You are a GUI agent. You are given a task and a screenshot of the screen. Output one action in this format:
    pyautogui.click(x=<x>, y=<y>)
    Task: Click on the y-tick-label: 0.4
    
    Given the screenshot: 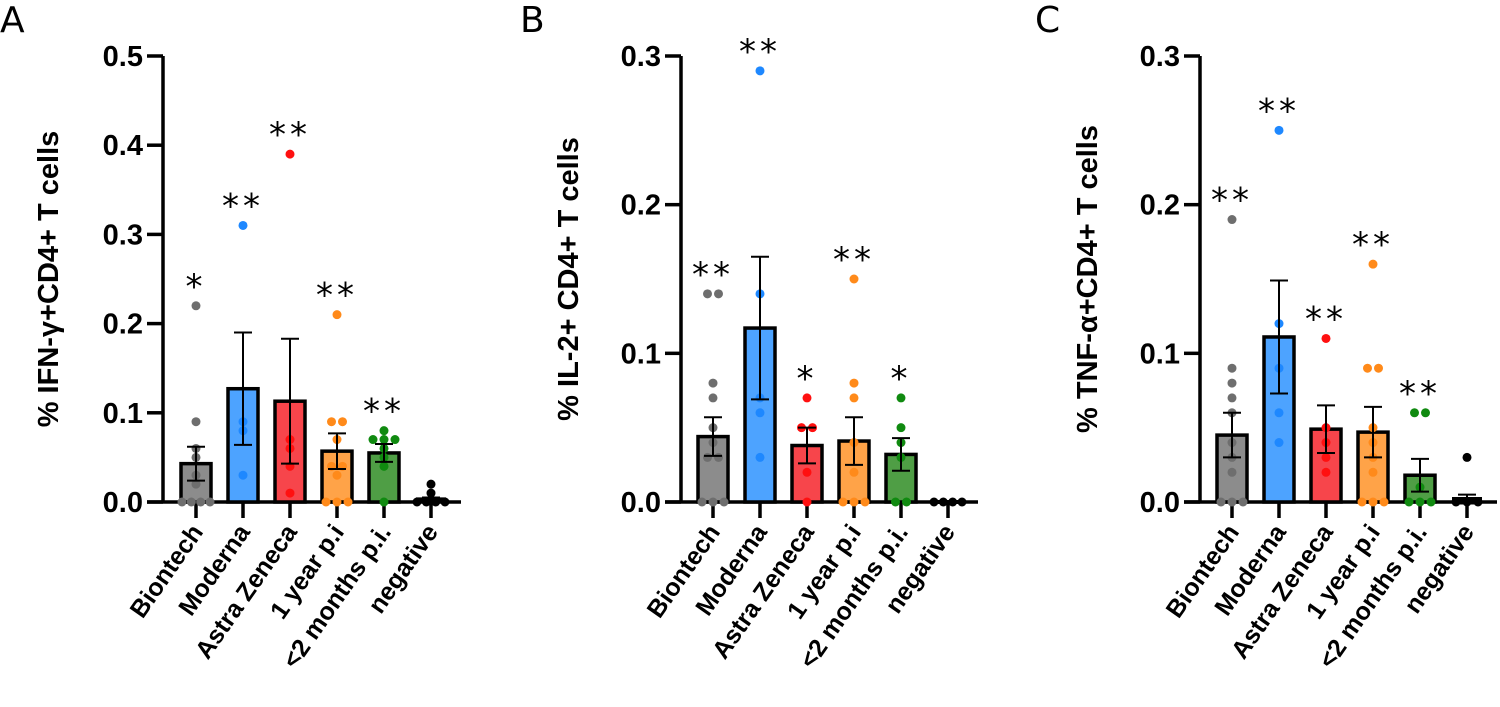 What is the action you would take?
    pyautogui.click(x=123, y=146)
    